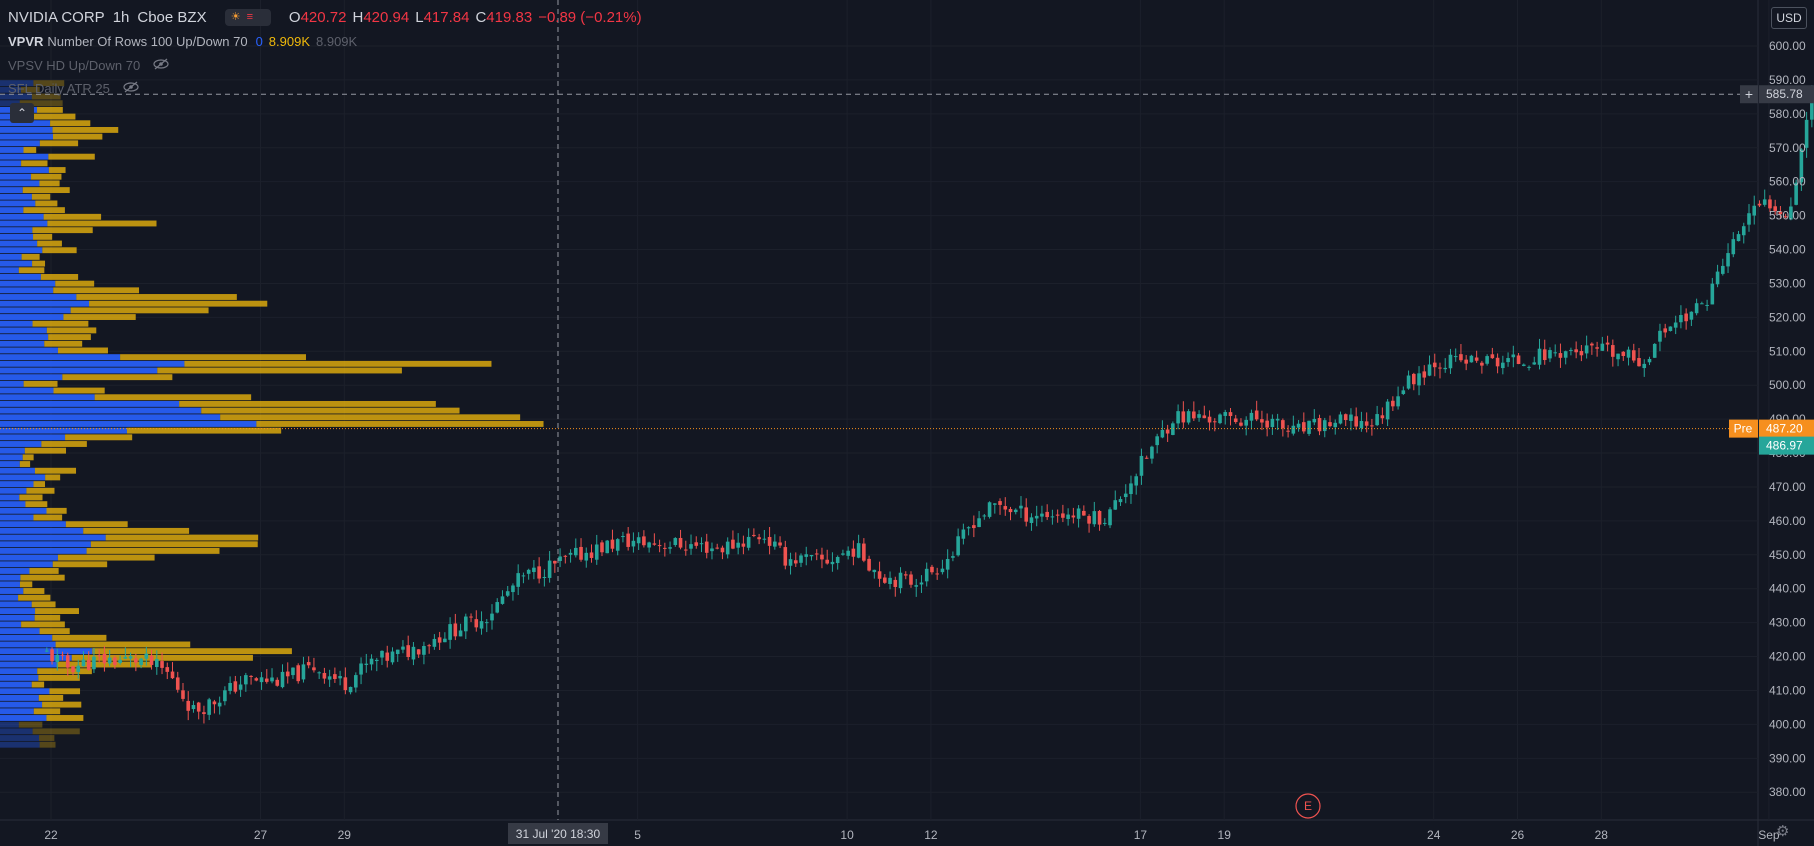 The image size is (1814, 846). I want to click on indicator-vpvr-up: 0, so click(259, 41).